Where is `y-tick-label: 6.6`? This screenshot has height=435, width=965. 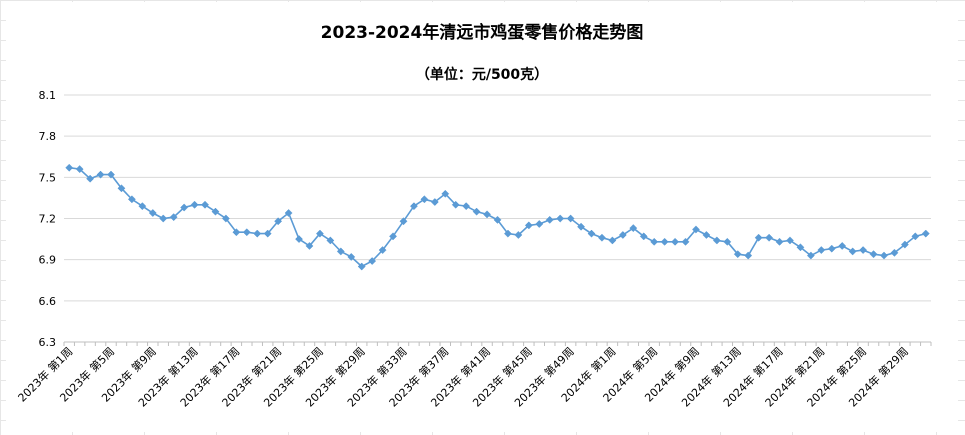 y-tick-label: 6.6 is located at coordinates (48, 301).